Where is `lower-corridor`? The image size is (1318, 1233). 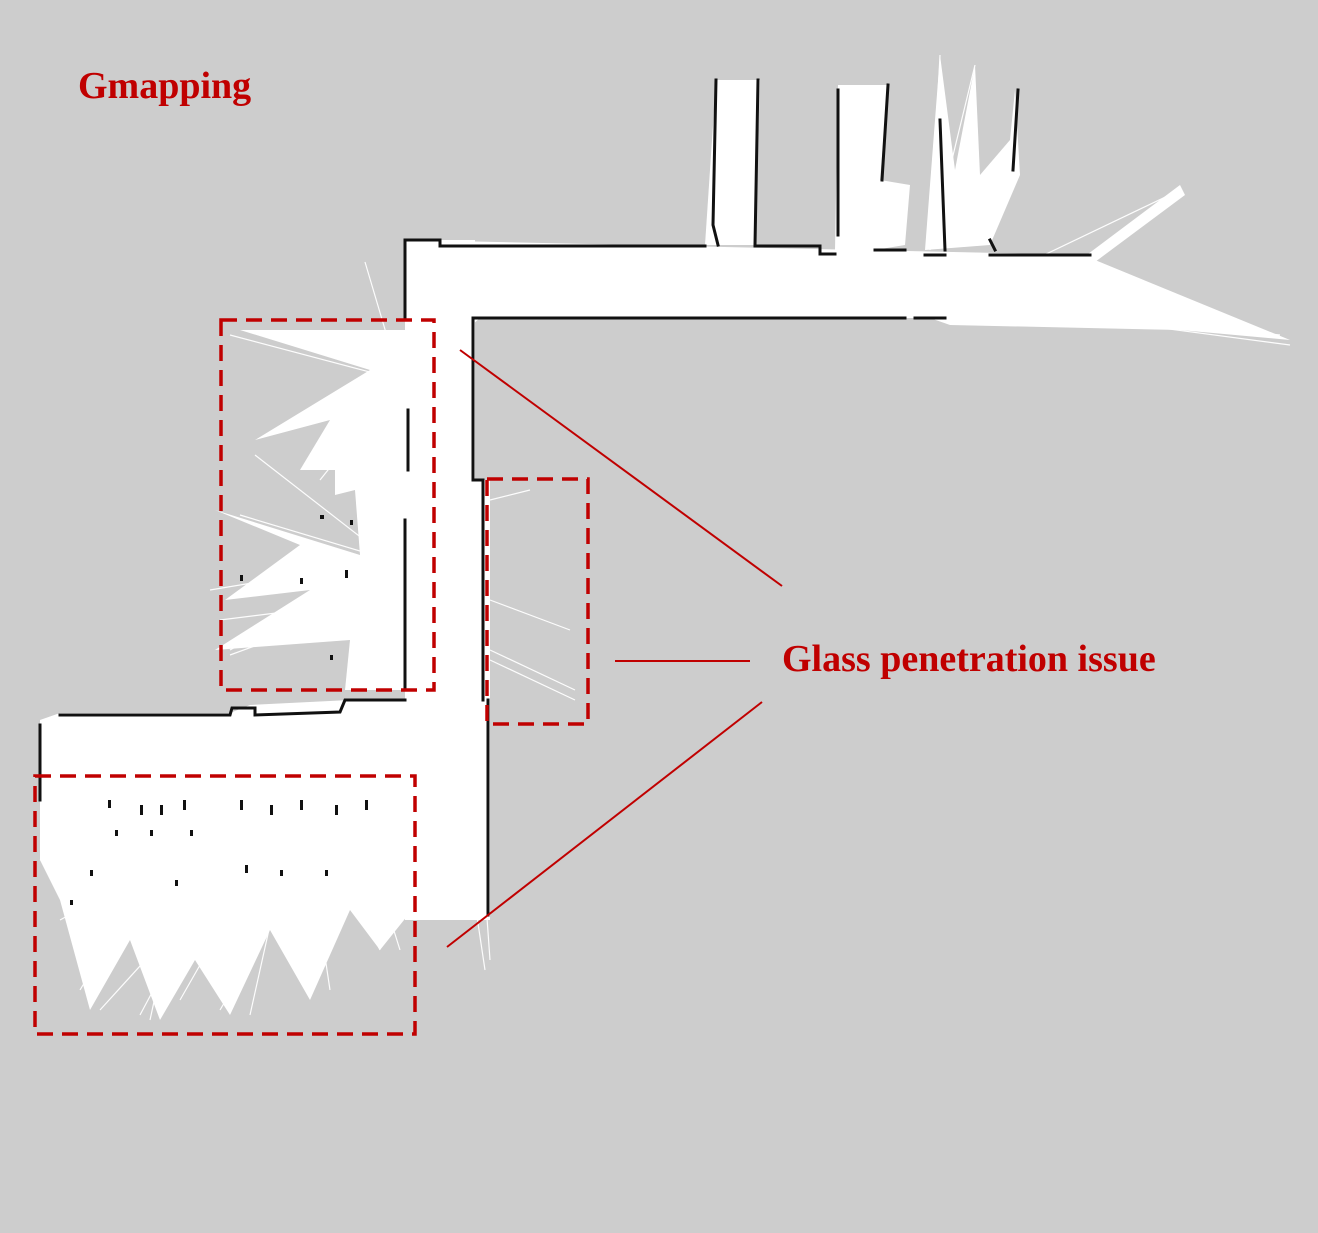
lower-corridor is located at coordinates (225, 745).